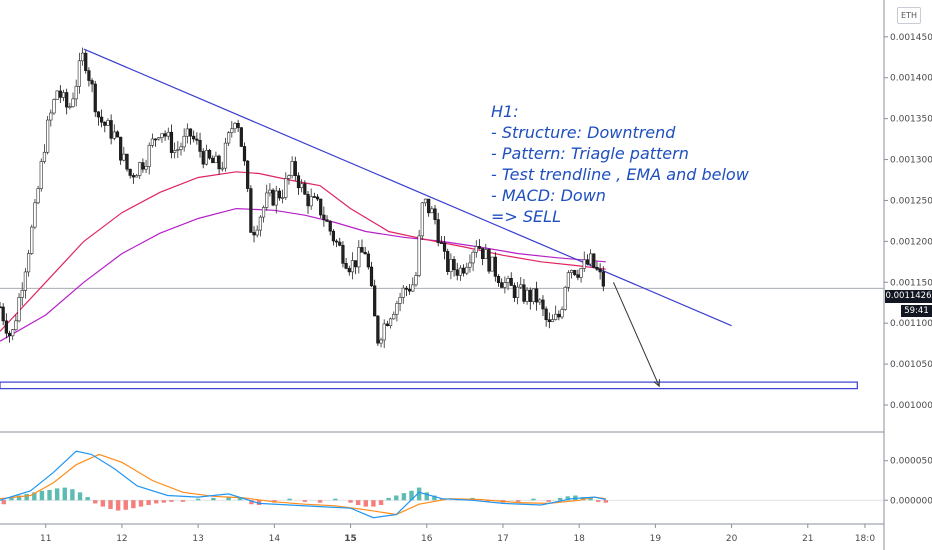 The image size is (932, 550). What do you see at coordinates (865, 539) in the screenshot?
I see `x-tick-label: 18:0` at bounding box center [865, 539].